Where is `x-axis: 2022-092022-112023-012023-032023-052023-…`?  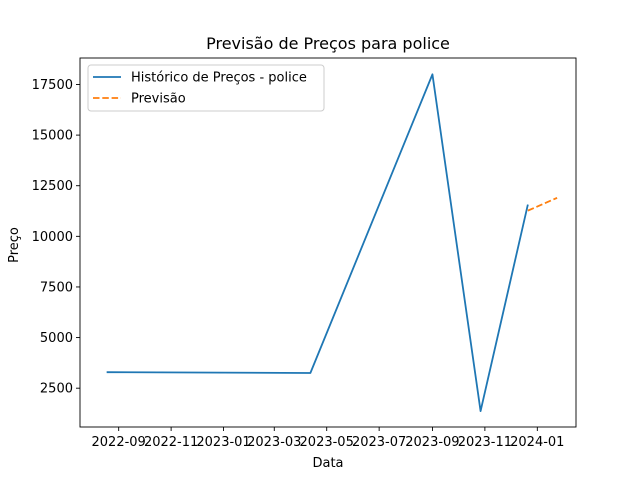
x-axis: 2022-092022-112023-012023-032023-052023-… is located at coordinates (328, 438).